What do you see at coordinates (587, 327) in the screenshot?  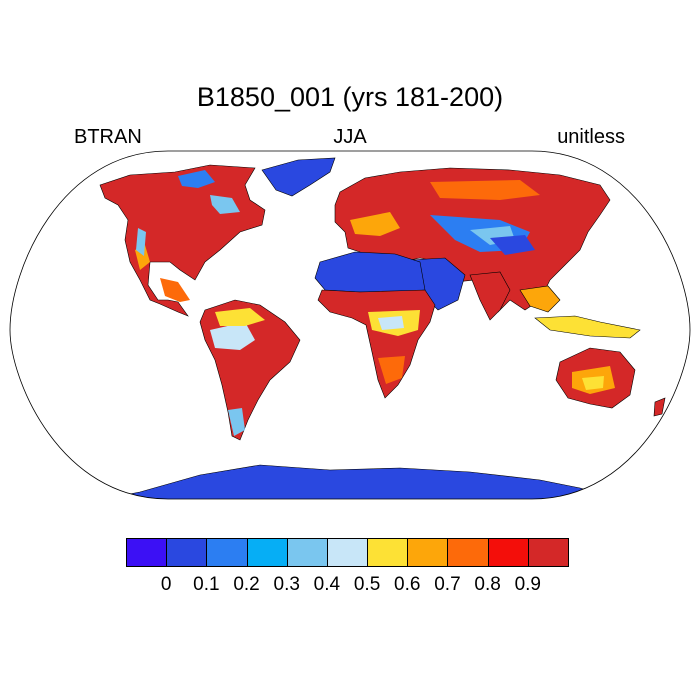 I see `indonesia` at bounding box center [587, 327].